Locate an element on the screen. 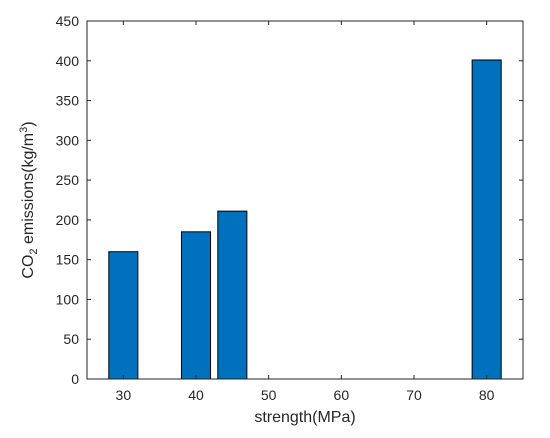  y-tick-label: 50 is located at coordinates (71, 339).